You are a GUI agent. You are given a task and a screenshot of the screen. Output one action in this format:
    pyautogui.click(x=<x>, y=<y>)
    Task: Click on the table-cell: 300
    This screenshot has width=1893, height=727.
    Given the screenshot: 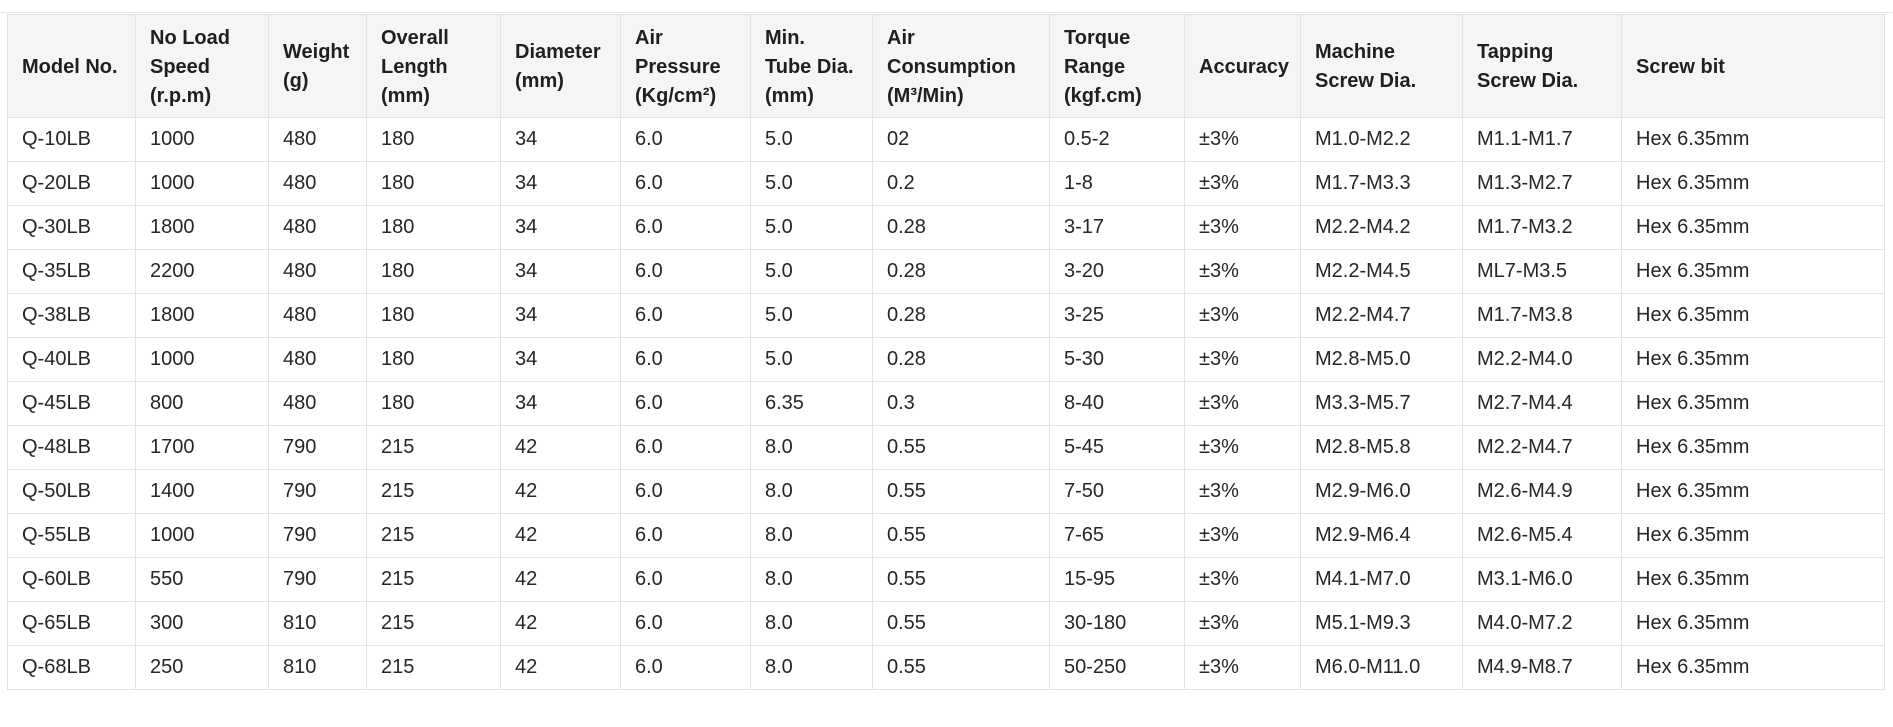 What is the action you would take?
    pyautogui.click(x=202, y=623)
    